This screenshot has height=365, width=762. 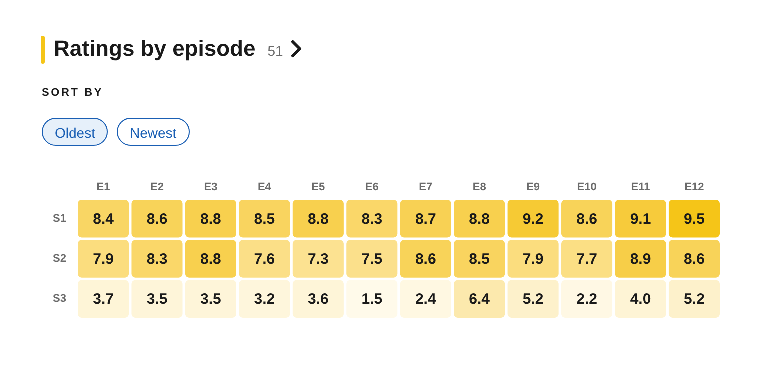 I want to click on x-tick-label: E6, so click(x=372, y=188).